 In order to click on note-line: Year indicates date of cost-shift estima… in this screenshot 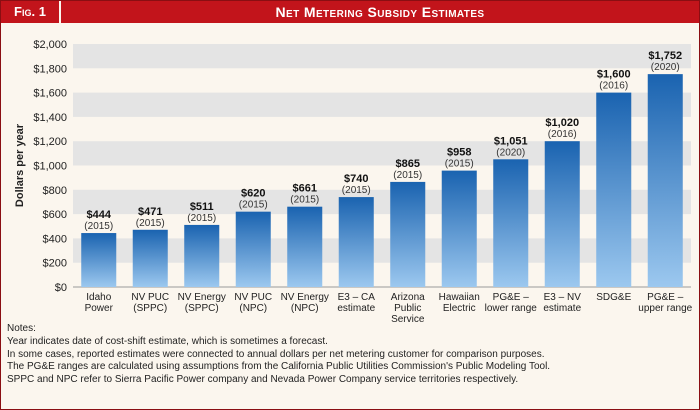, I will do `click(167, 341)`.